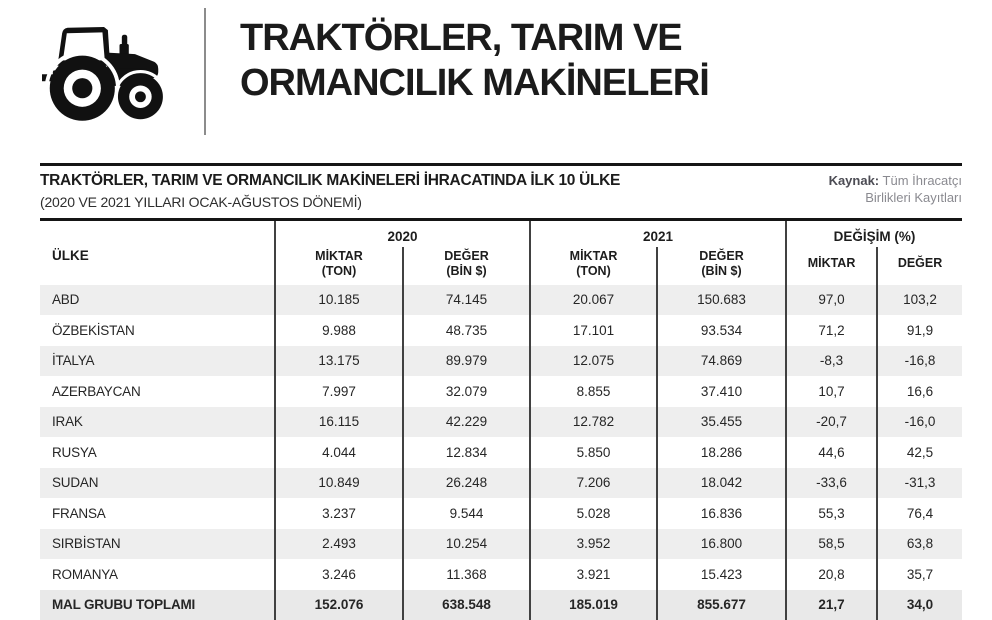  Describe the element at coordinates (466, 299) in the screenshot. I see `value-cell: 74.145` at that location.